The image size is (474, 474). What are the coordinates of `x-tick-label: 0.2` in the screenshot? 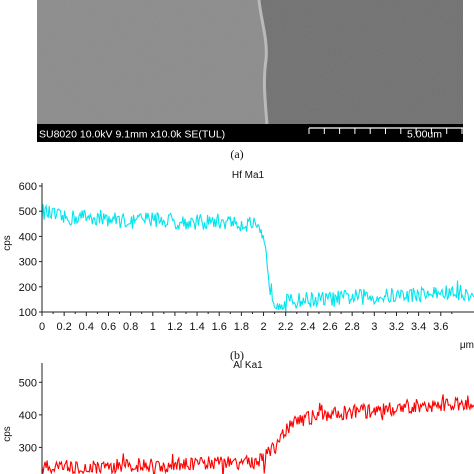 It's located at (64, 327).